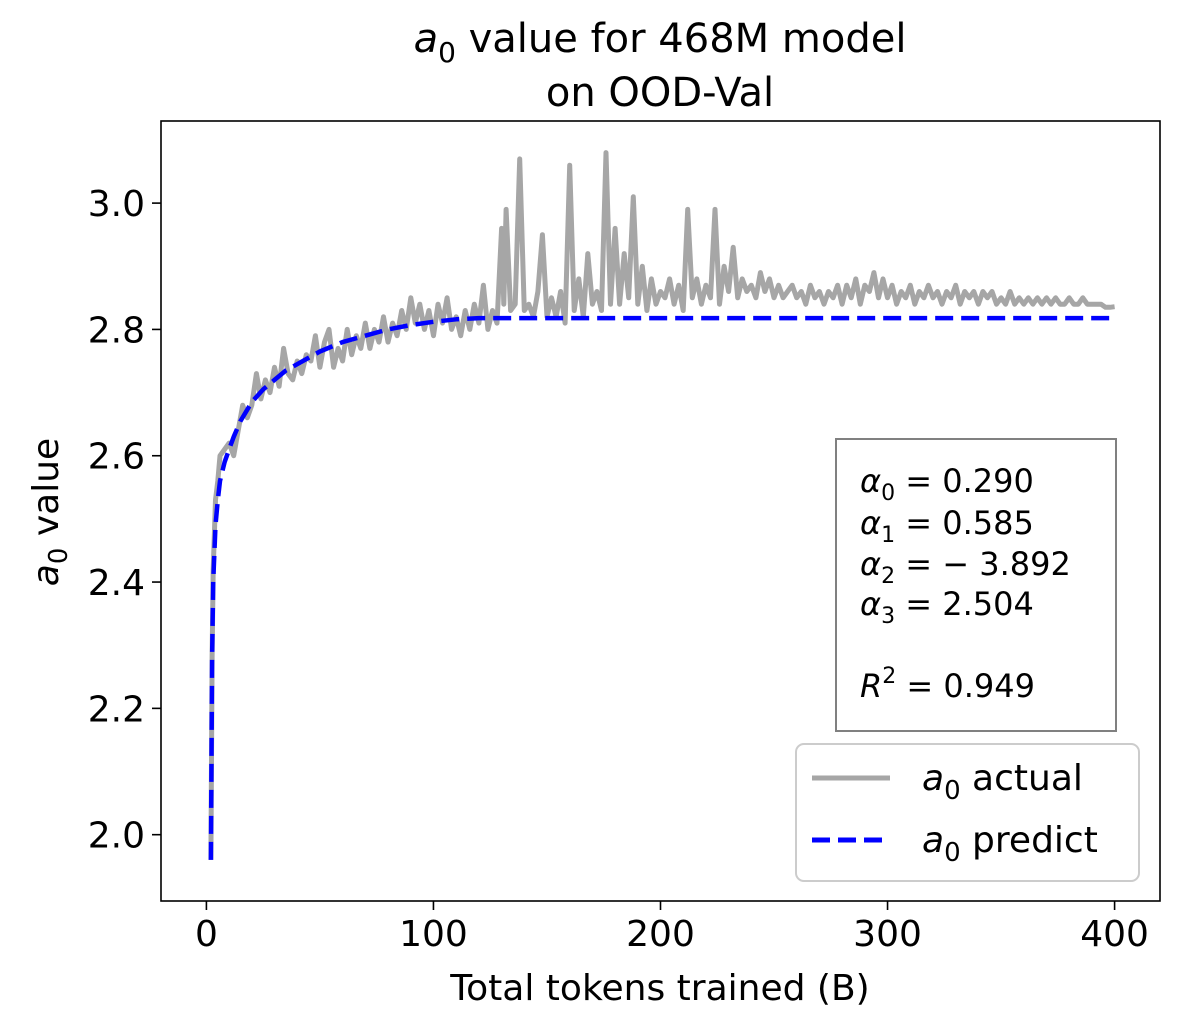 The height and width of the screenshot is (1013, 1196). I want to click on chart-title-line-1: a0 value for 468M model, so click(660, 42).